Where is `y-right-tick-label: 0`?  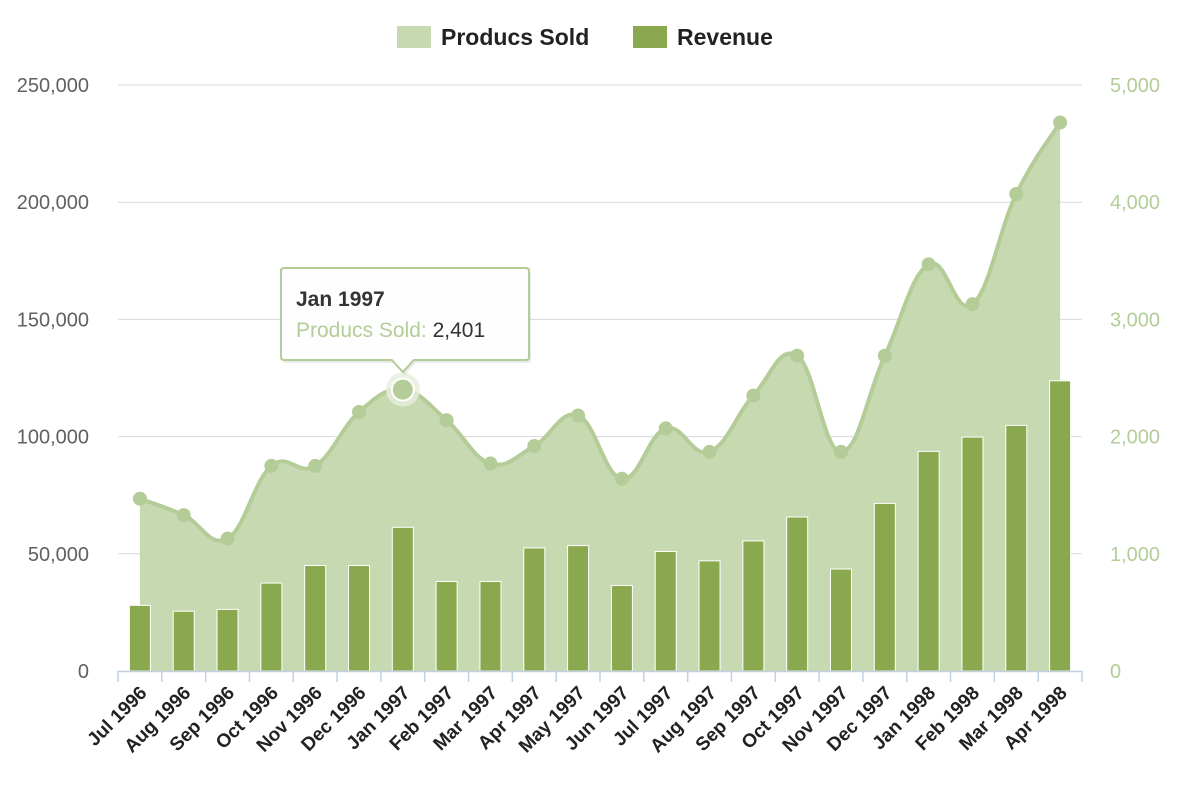
y-right-tick-label: 0 is located at coordinates (1115, 672).